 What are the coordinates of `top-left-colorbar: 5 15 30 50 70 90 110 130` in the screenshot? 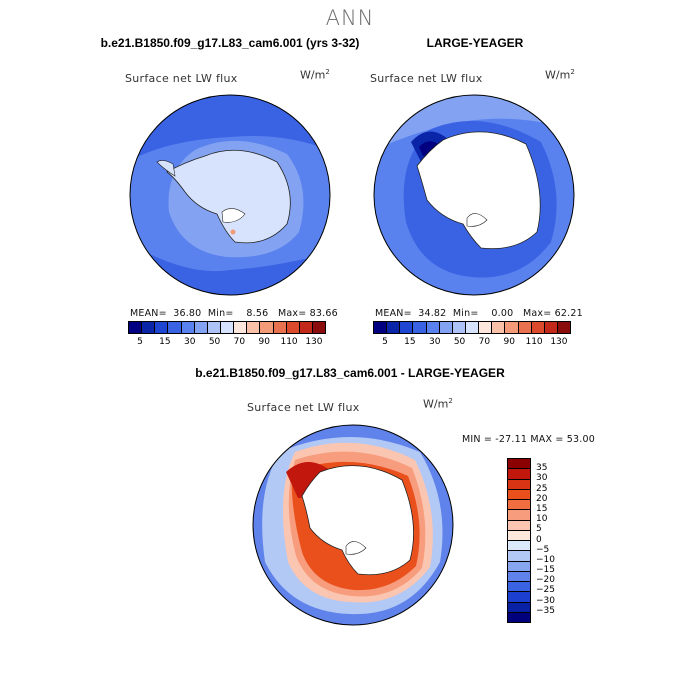 It's located at (227, 334).